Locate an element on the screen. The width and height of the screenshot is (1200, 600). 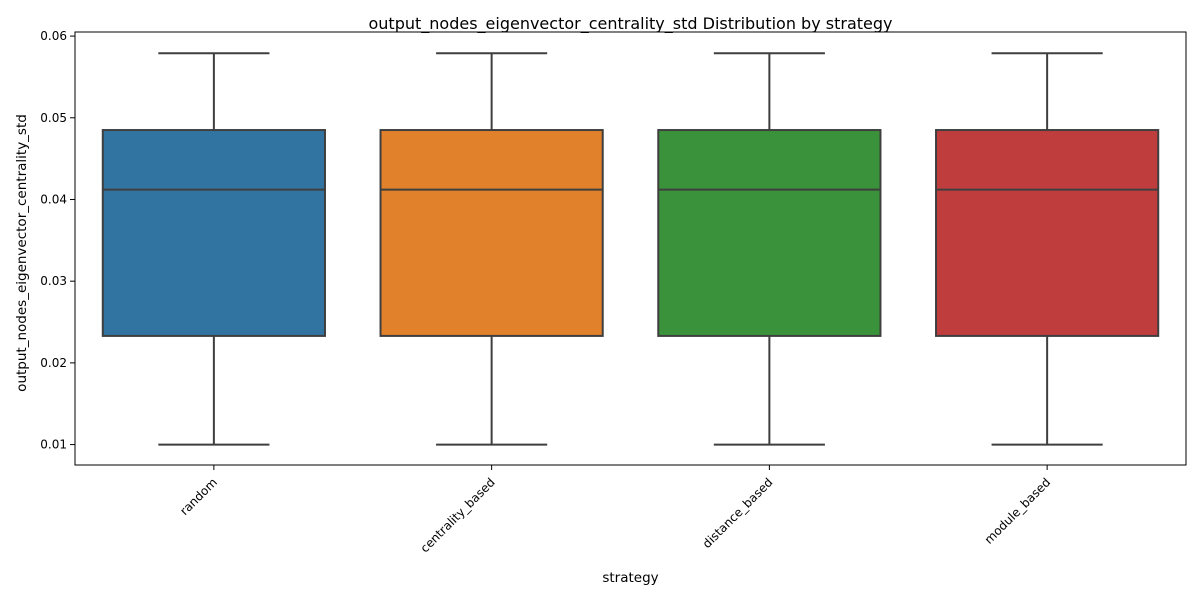
box-centrality_based is located at coordinates (491, 233).